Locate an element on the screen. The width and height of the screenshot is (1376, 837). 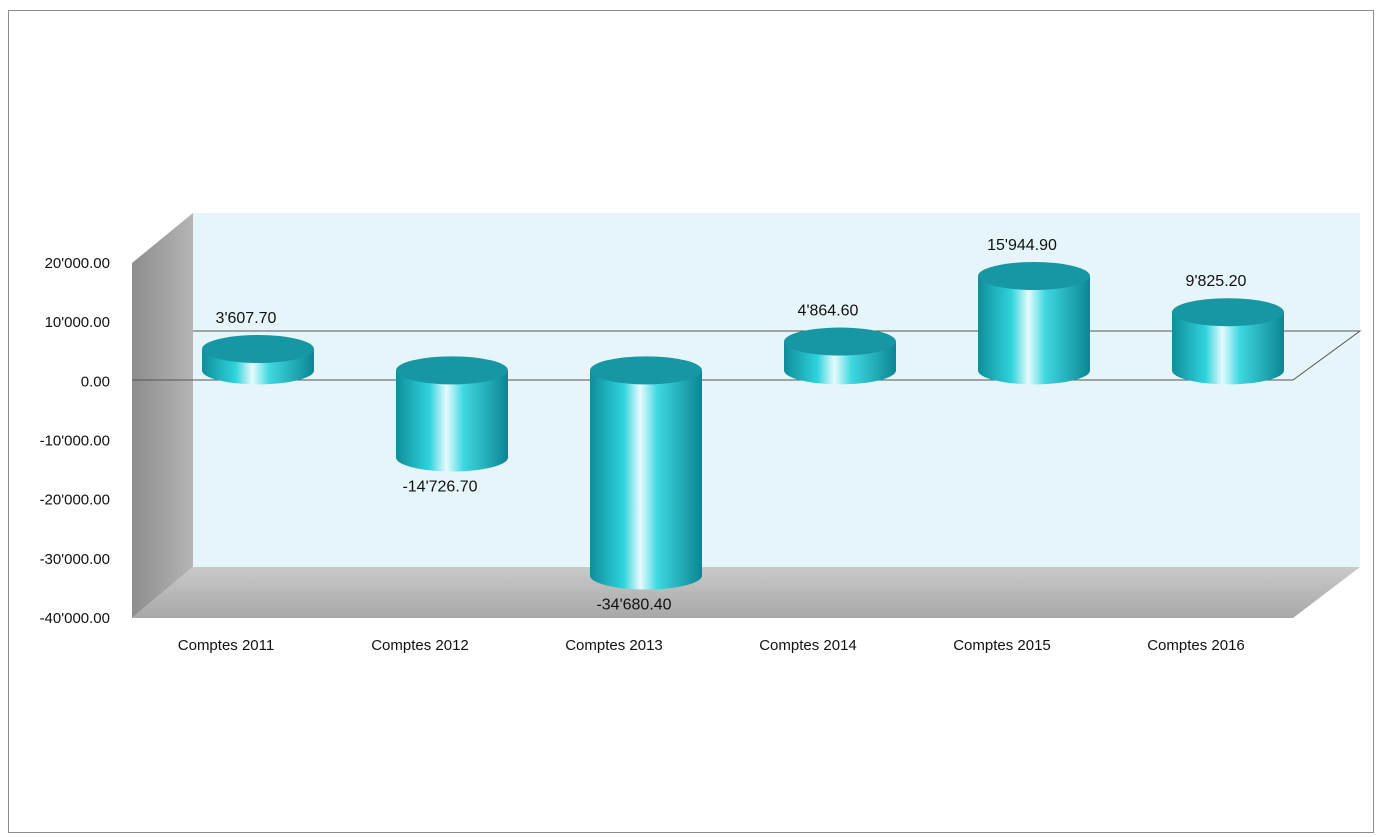
bar-comptes-2011 is located at coordinates (258, 359).